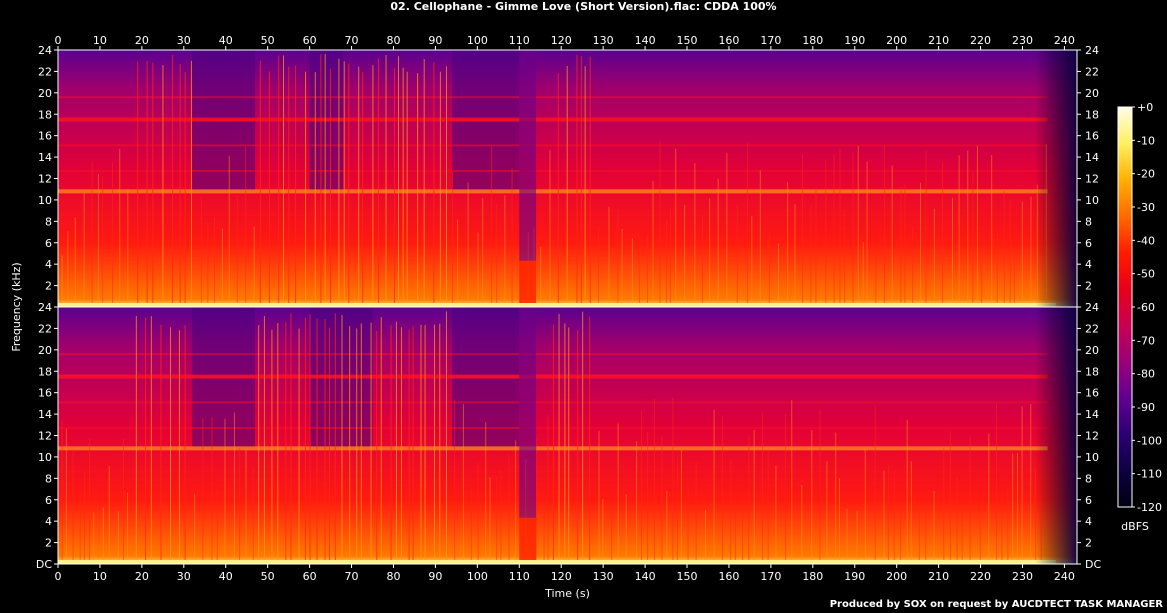  What do you see at coordinates (45, 414) in the screenshot?
I see `y-tick-label-left: 14` at bounding box center [45, 414].